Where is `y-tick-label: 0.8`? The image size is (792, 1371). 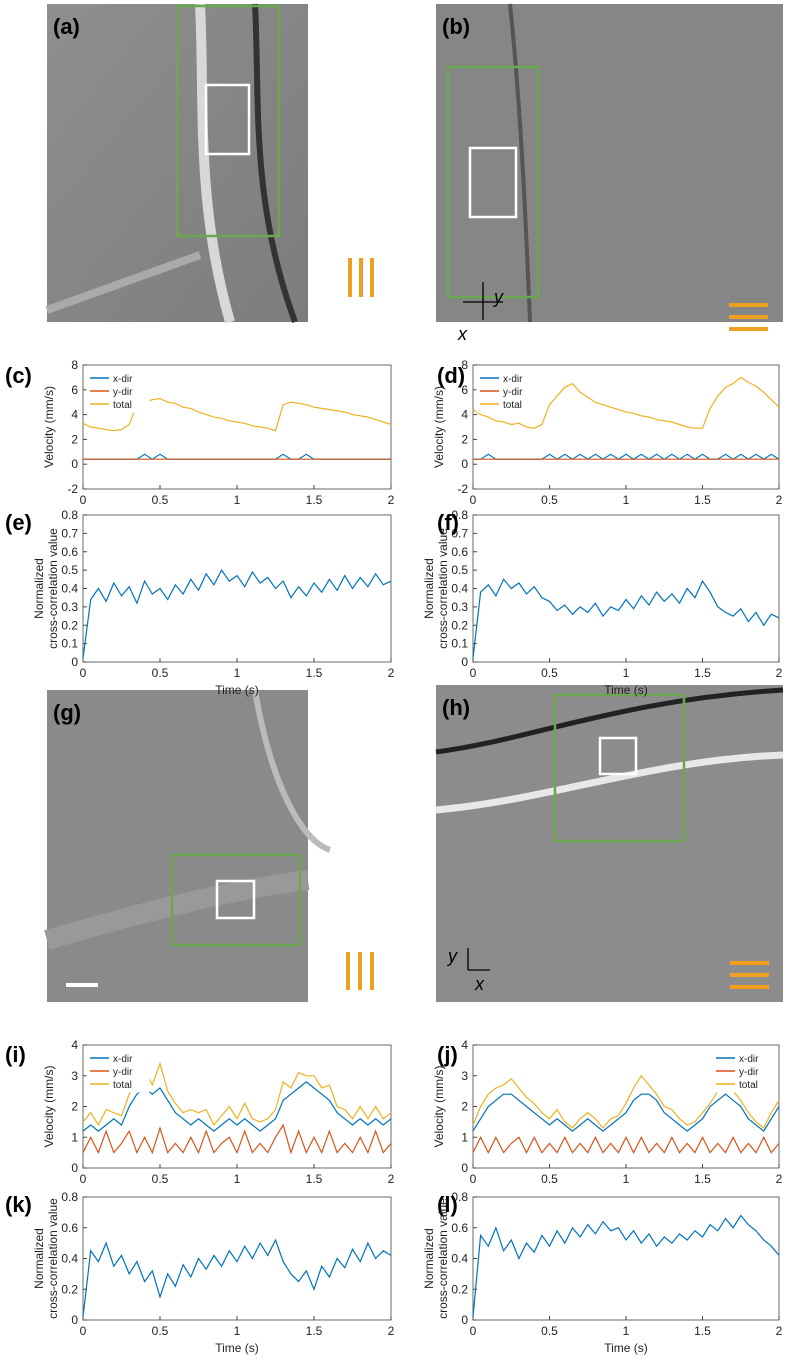
y-tick-label: 0.8 is located at coordinates (69, 1197).